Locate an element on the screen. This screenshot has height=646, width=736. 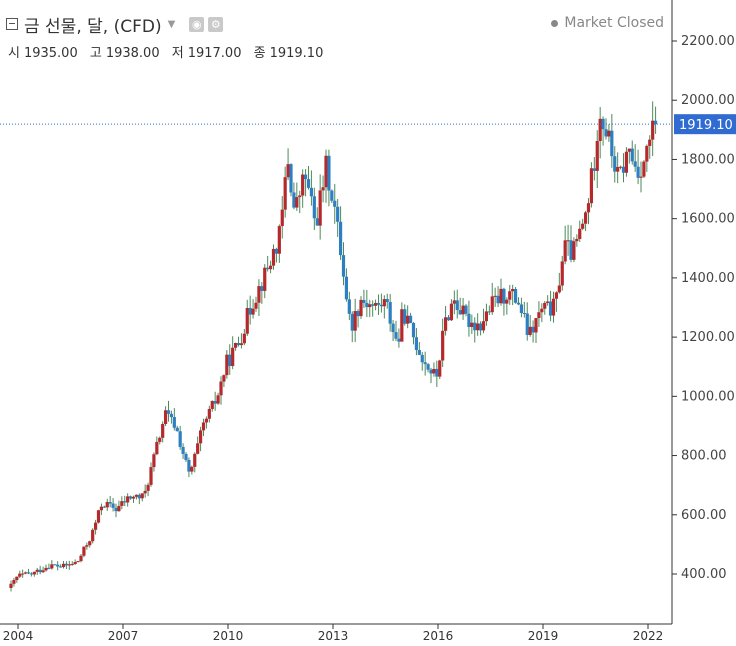
y-tick-label: 1800.00 is located at coordinates (708, 159).